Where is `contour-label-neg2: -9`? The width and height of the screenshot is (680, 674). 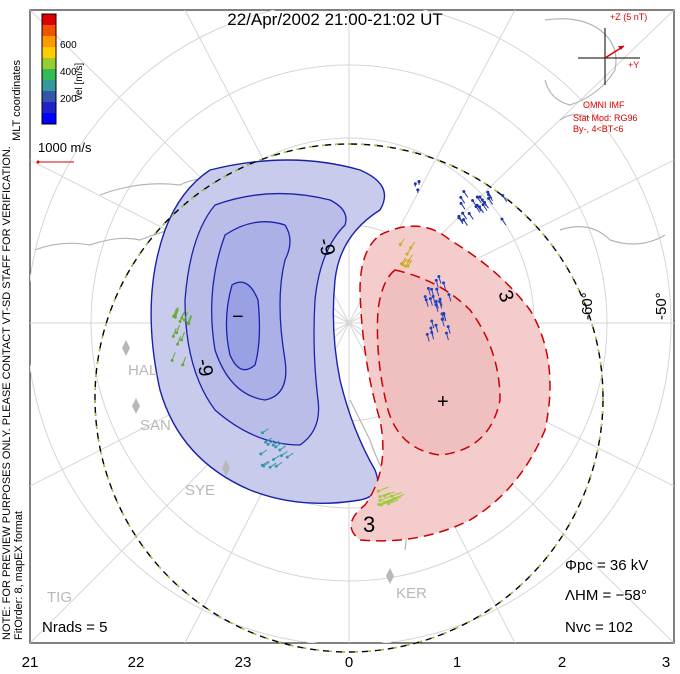
contour-label-neg2: -9 is located at coordinates (204, 367).